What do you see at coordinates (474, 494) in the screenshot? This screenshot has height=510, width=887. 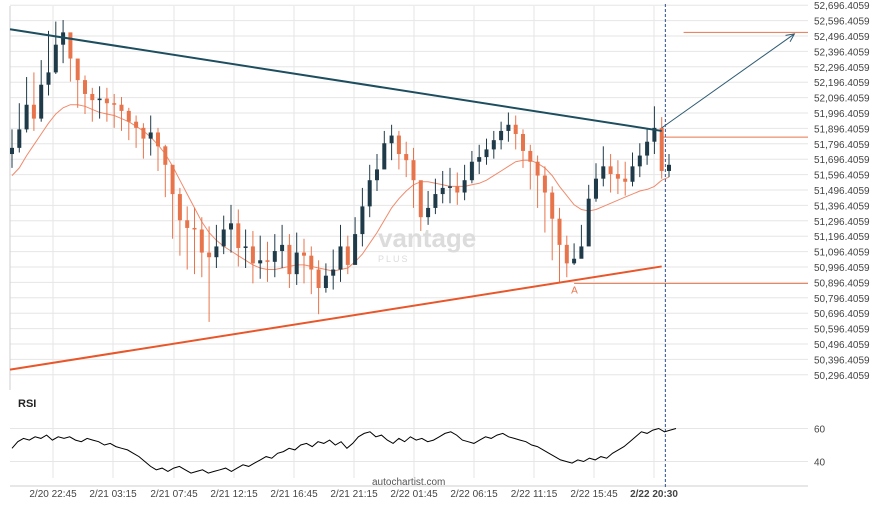 I see `time-tick-label: 2/22 06:15` at bounding box center [474, 494].